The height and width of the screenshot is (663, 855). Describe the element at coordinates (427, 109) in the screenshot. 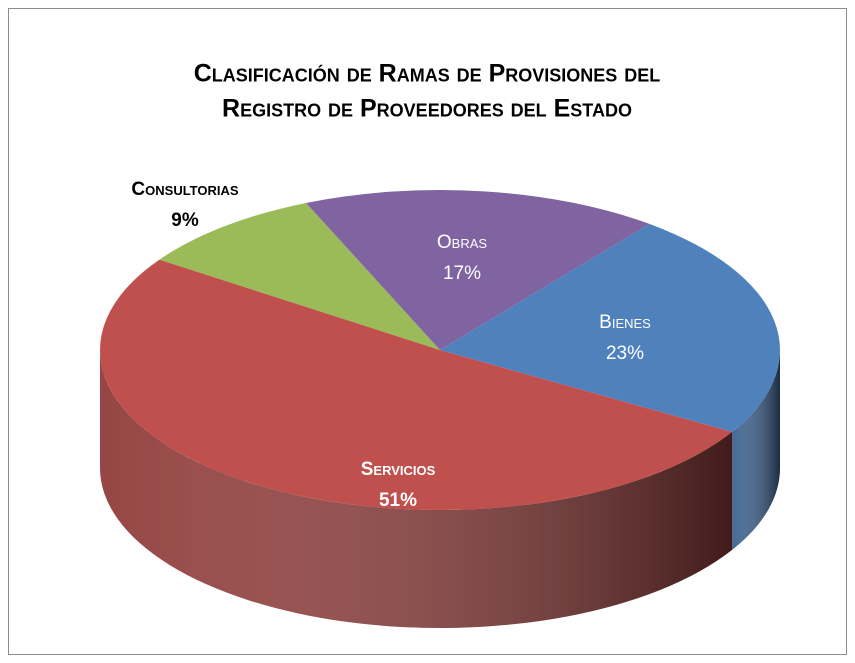

I see `chart-title: Registro de Proveedores del Estado` at that location.